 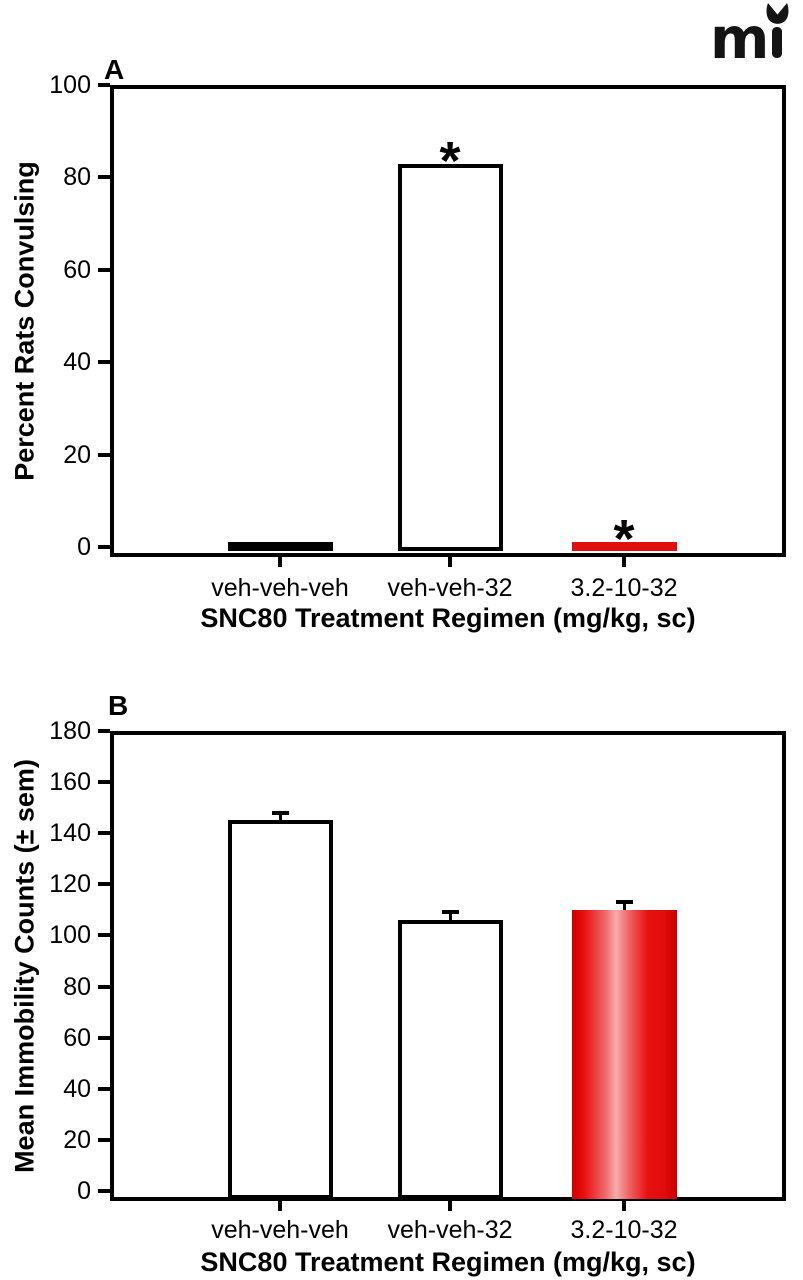 I want to click on y-tick-label: 140, so click(x=70, y=833).